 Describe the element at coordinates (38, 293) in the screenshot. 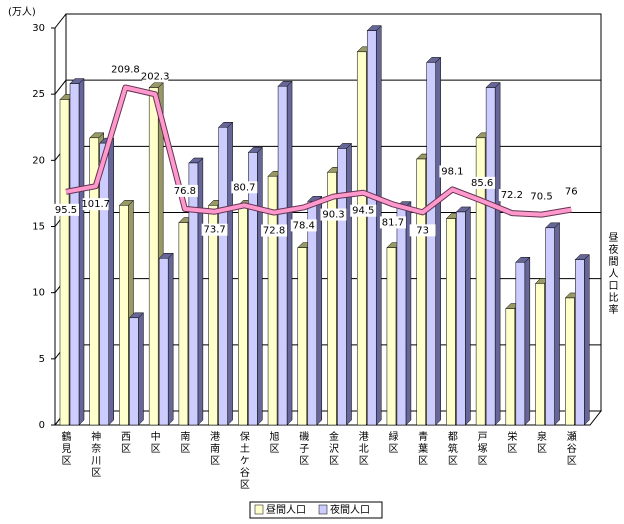

I see `y-tick-label: 10` at that location.